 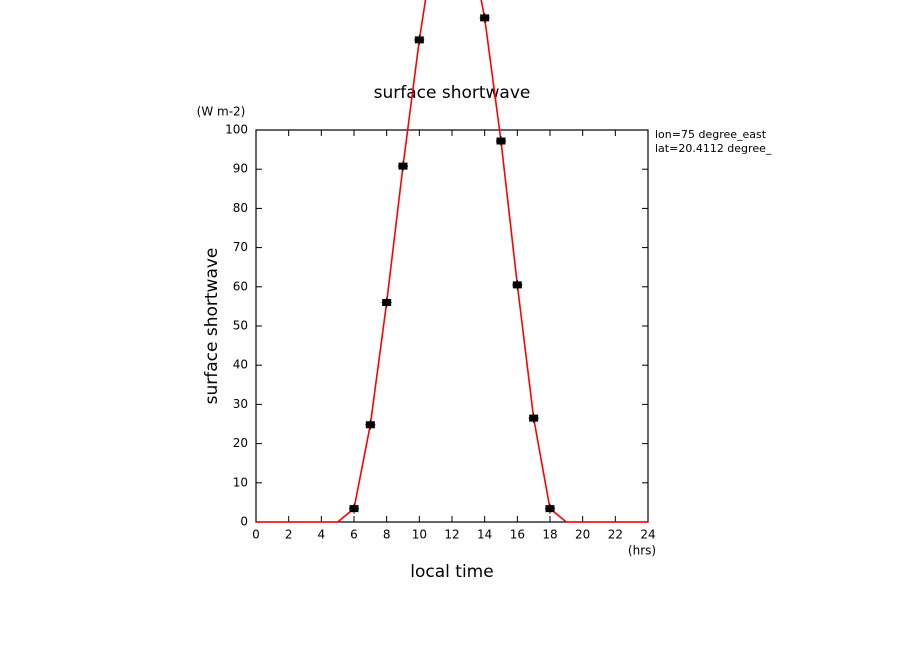 What do you see at coordinates (240, 404) in the screenshot?
I see `y-tick-label: 30` at bounding box center [240, 404].